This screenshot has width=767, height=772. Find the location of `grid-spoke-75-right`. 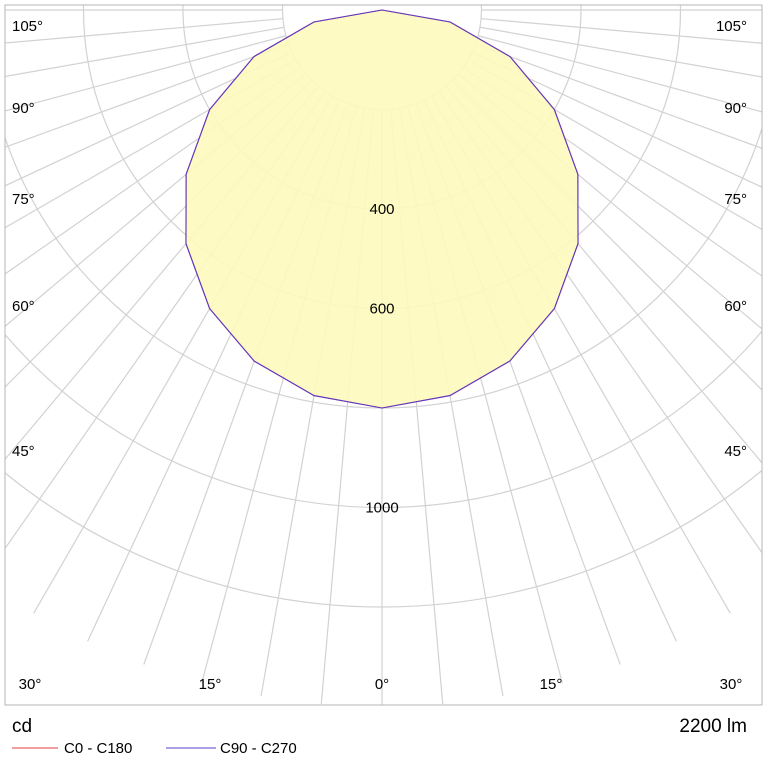

grid-spoke-75-right is located at coordinates (619, 74).